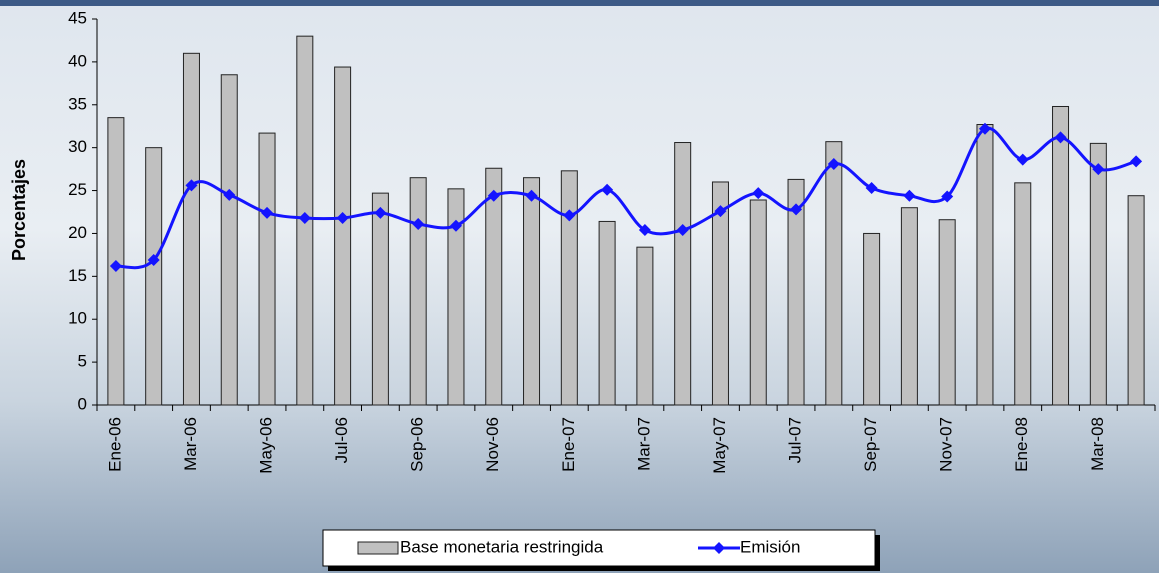 The height and width of the screenshot is (573, 1159). I want to click on x-tick-label: Jul-07, so click(795, 440).